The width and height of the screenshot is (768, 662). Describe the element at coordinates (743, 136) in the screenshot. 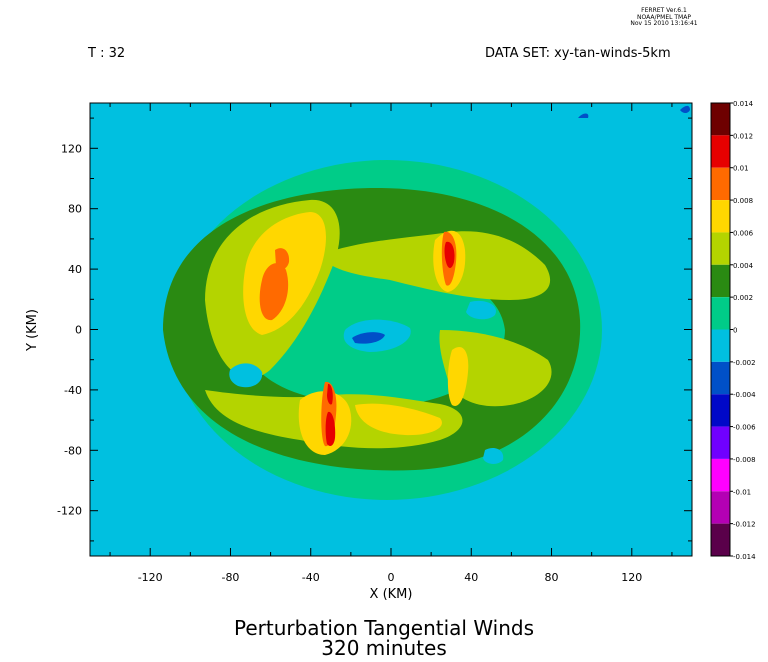

I see `colorbar-label: 0.012` at that location.